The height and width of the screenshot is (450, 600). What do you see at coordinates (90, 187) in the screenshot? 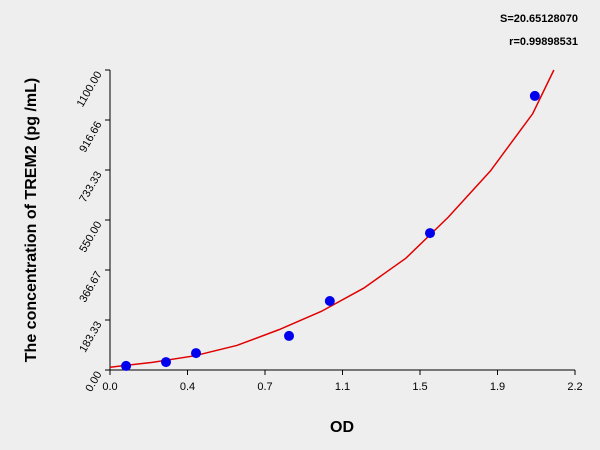
I see `y-tick-label: 733.33` at bounding box center [90, 187].